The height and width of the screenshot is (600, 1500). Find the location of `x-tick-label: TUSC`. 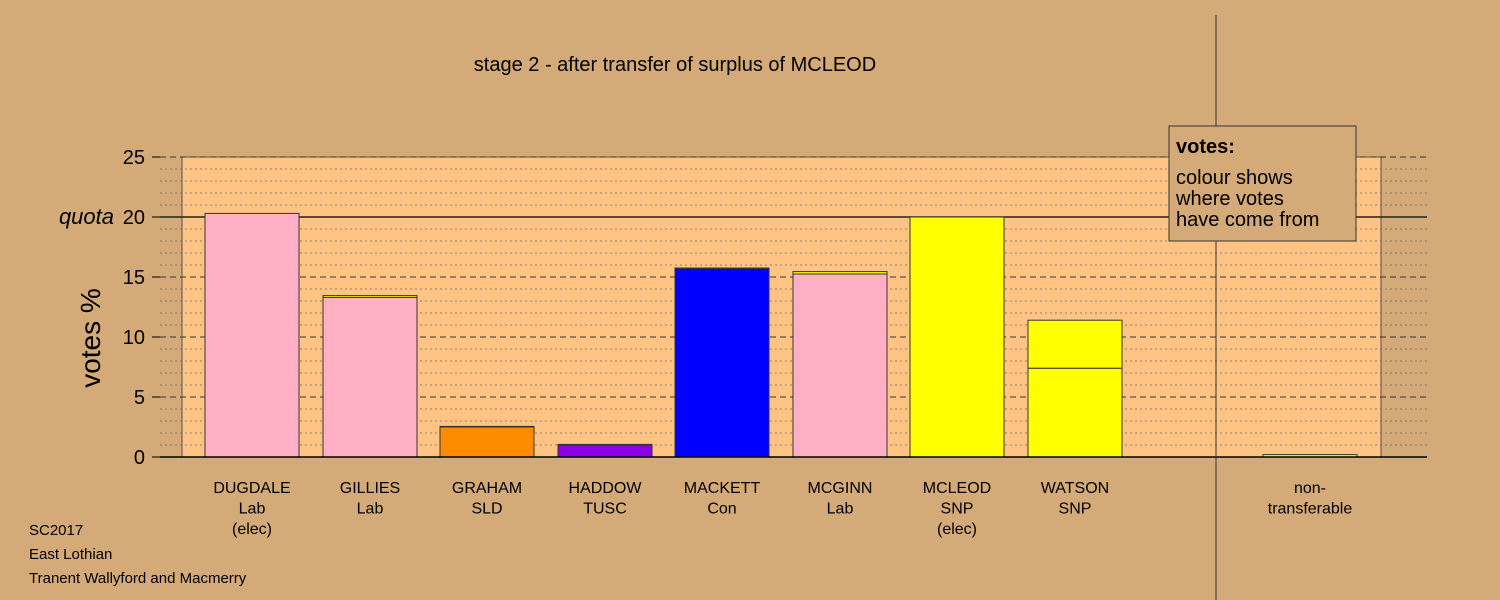

x-tick-label: TUSC is located at coordinates (605, 509).